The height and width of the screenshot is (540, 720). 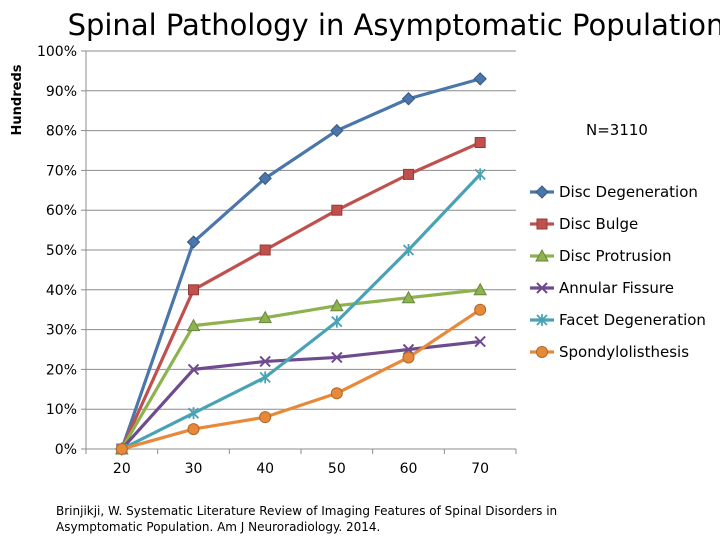 What do you see at coordinates (61, 211) in the screenshot?
I see `y-tick-label: 60%` at bounding box center [61, 211].